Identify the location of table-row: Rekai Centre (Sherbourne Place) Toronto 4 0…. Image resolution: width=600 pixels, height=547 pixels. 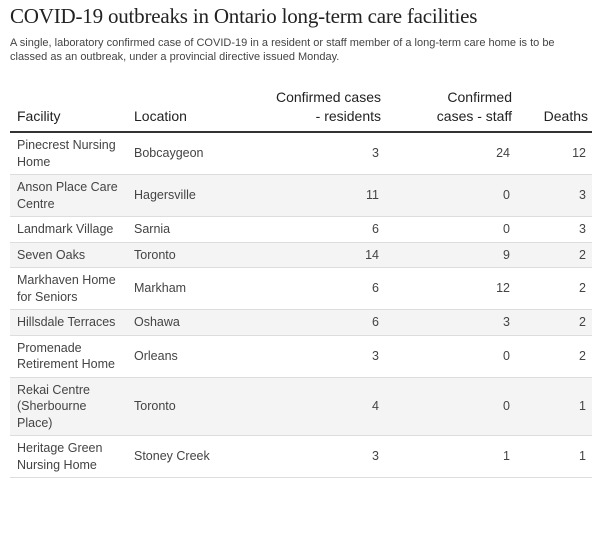
(301, 406).